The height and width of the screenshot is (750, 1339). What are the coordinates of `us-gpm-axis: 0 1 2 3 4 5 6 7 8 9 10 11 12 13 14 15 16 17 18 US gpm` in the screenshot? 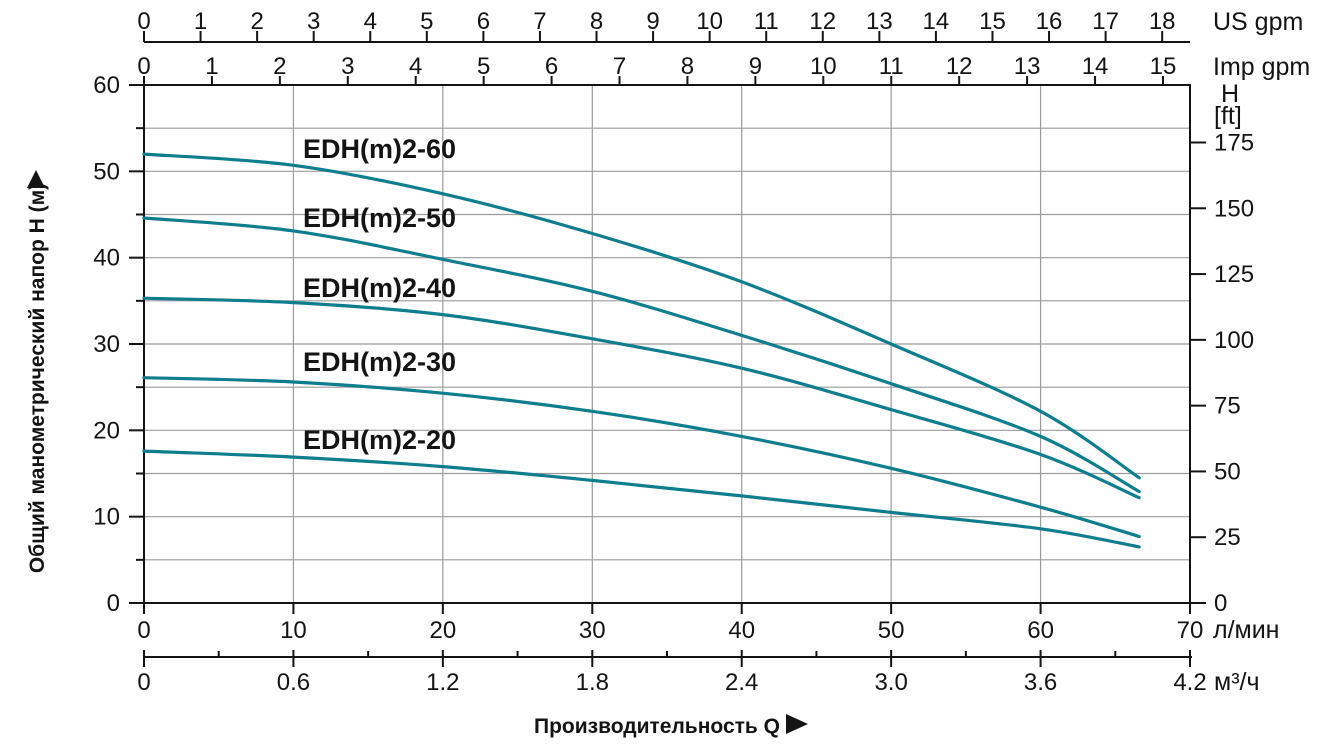 It's located at (720, 25).